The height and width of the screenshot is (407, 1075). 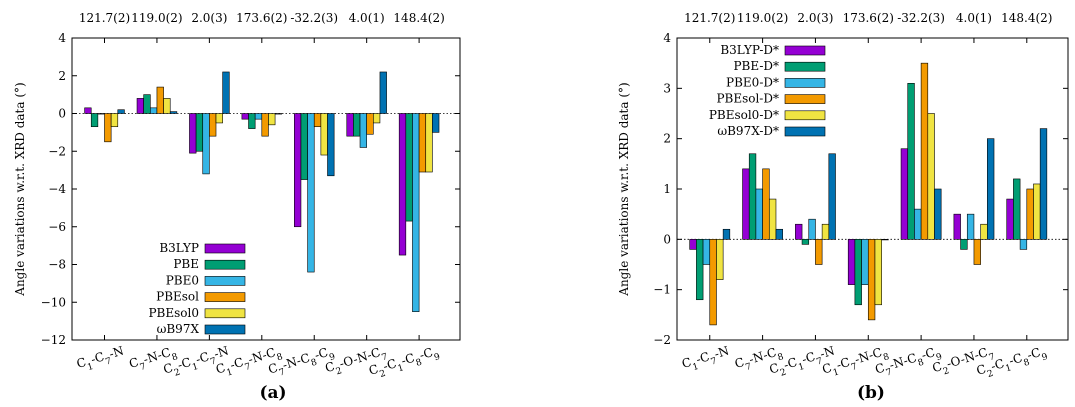 I want to click on panel-label: (b), so click(x=871, y=393).